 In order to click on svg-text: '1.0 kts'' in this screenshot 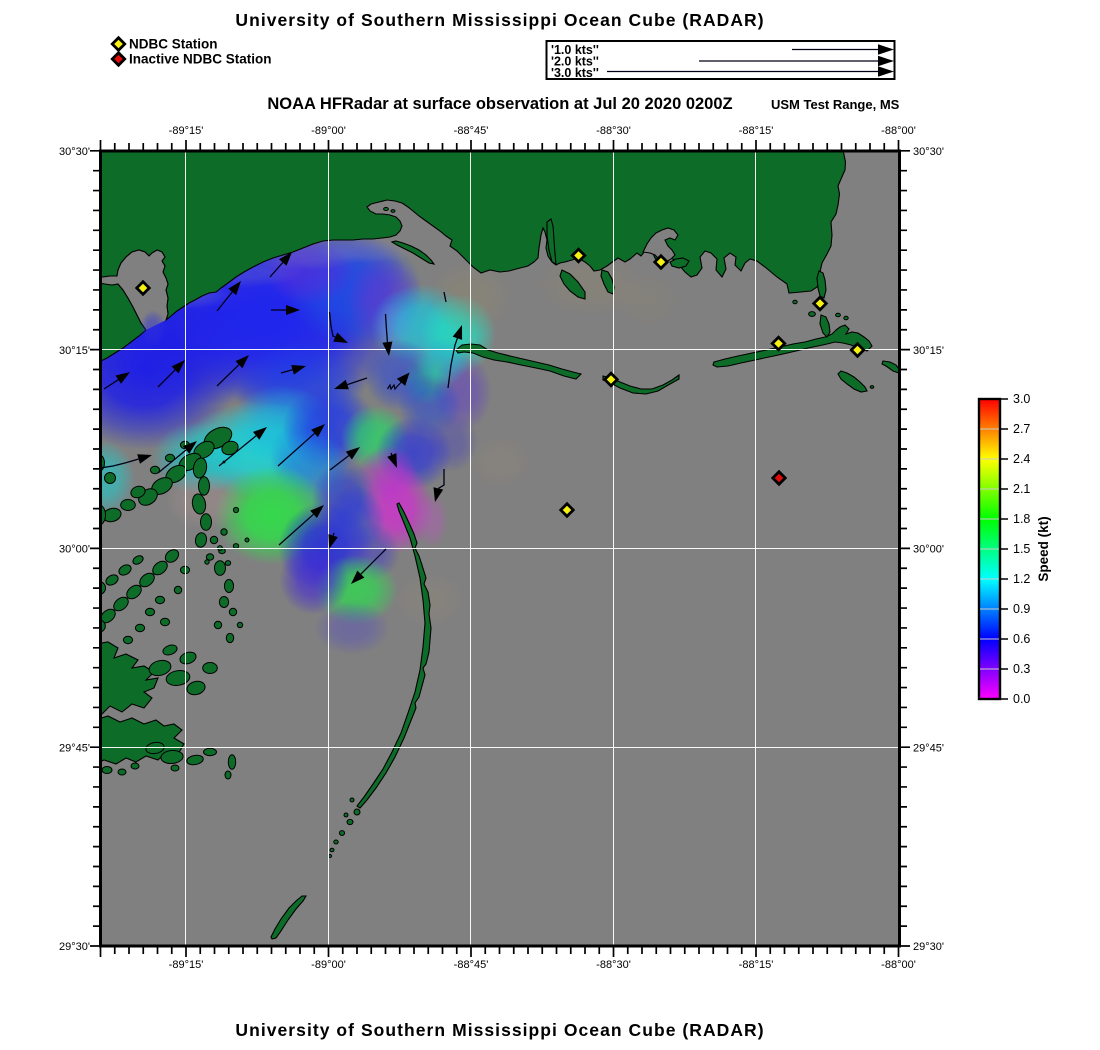, I will do `click(575, 50)`.